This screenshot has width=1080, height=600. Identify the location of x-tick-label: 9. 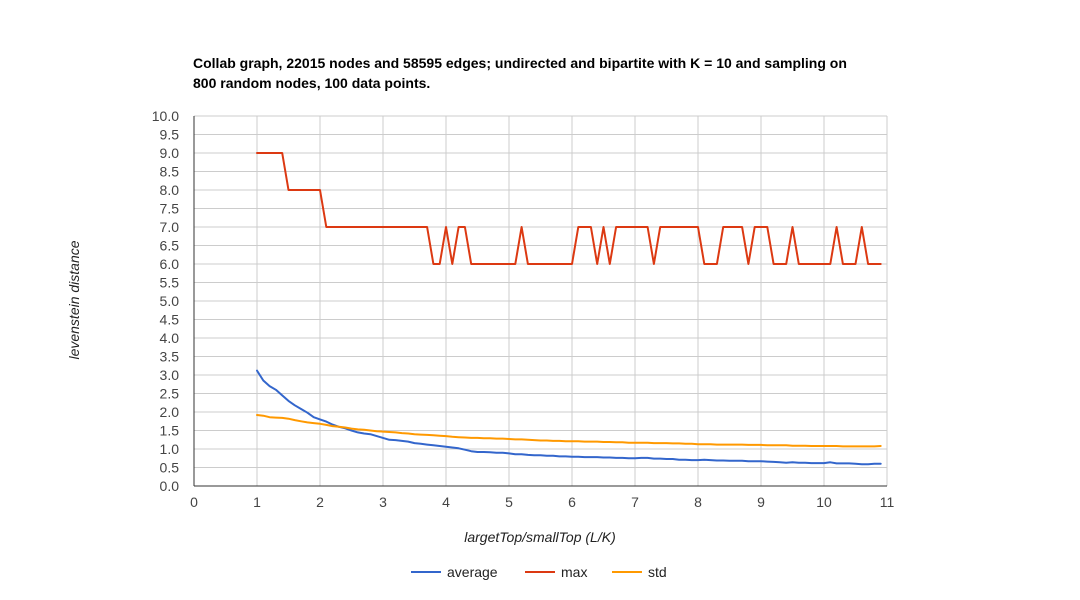
(761, 502).